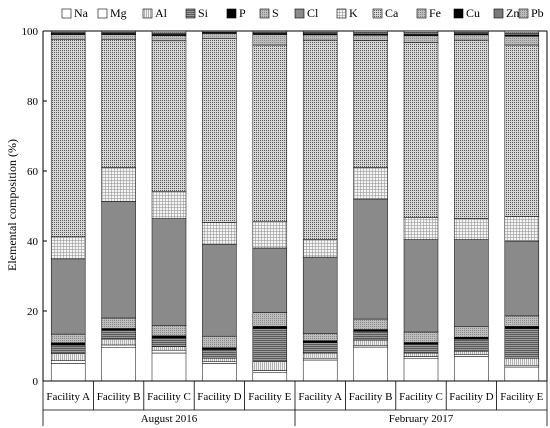 This screenshot has width=550, height=428. I want to click on x-tick-label: Facility E, so click(521, 397).